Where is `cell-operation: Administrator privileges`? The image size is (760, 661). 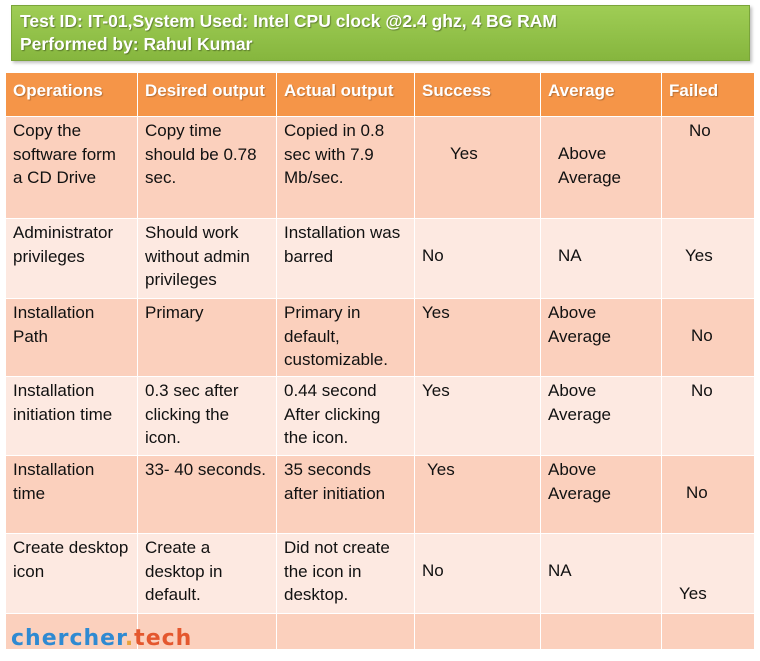 cell-operation: Administrator privileges is located at coordinates (71, 258).